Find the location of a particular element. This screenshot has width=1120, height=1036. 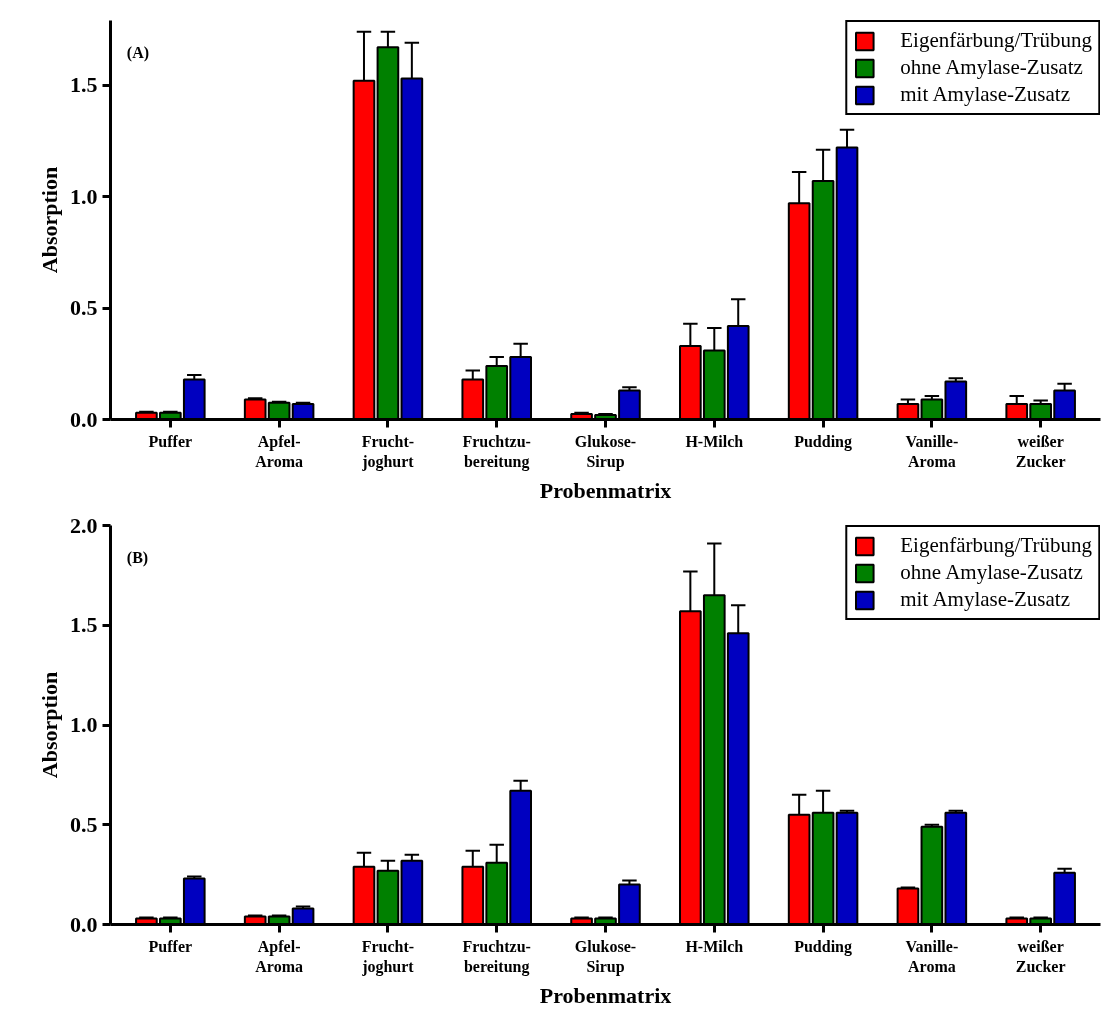

annotation: (A) is located at coordinates (138, 52).